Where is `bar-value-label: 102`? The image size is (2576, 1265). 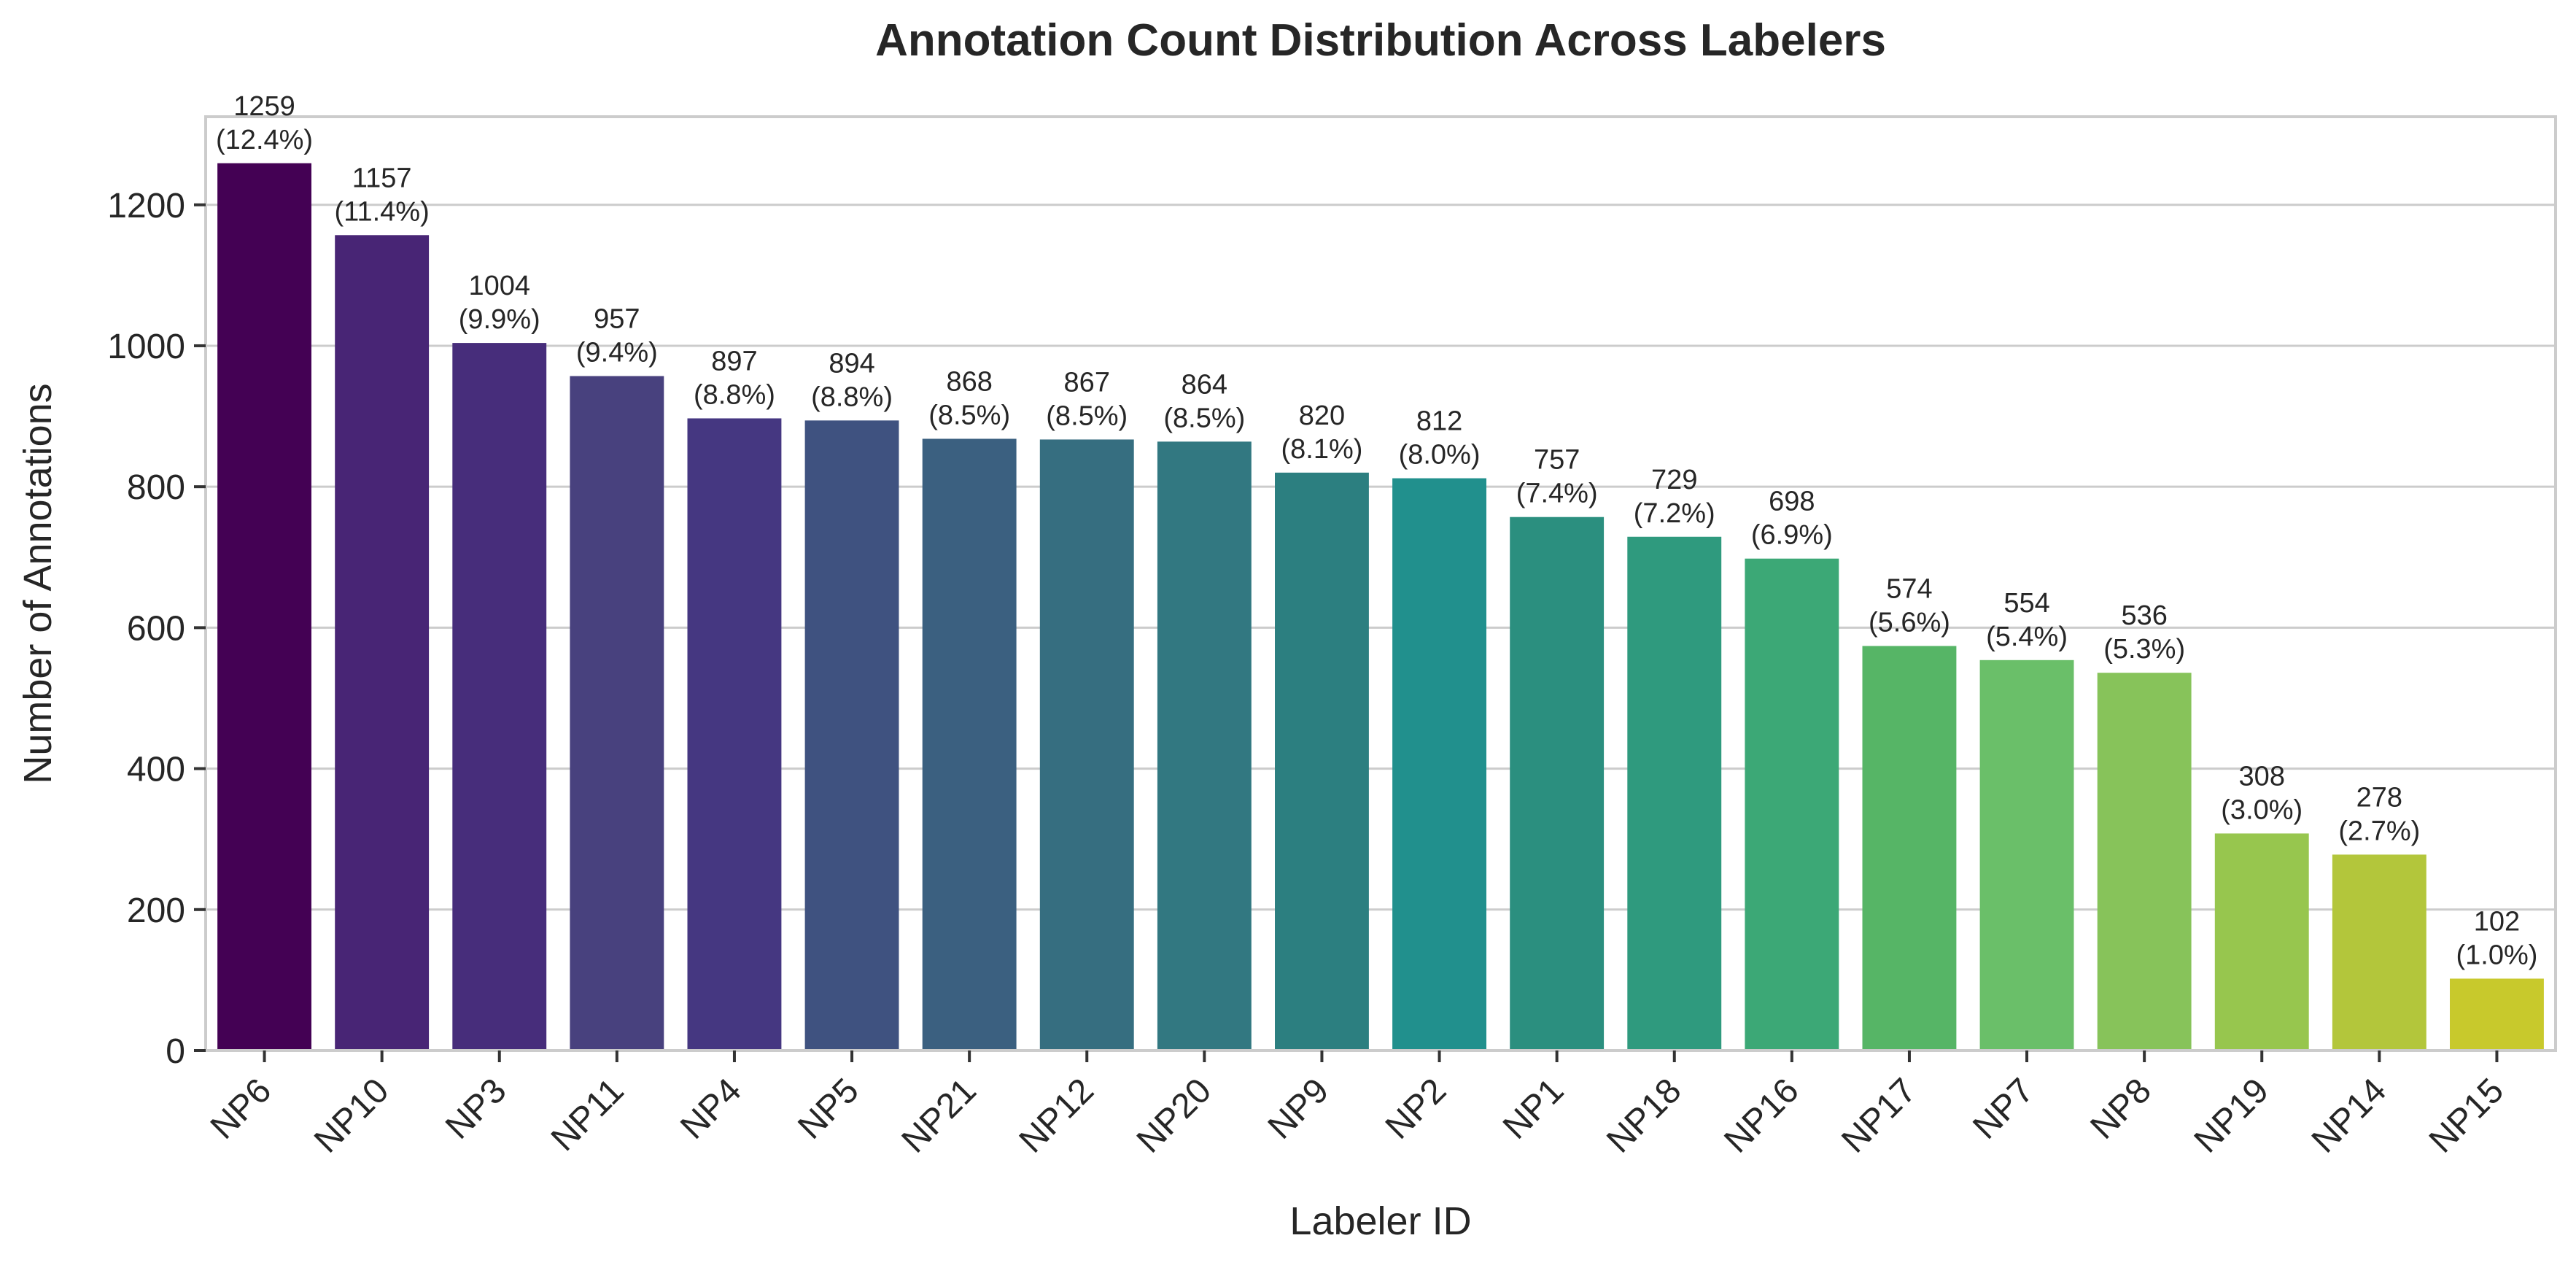
bar-value-label: 102 is located at coordinates (2497, 921).